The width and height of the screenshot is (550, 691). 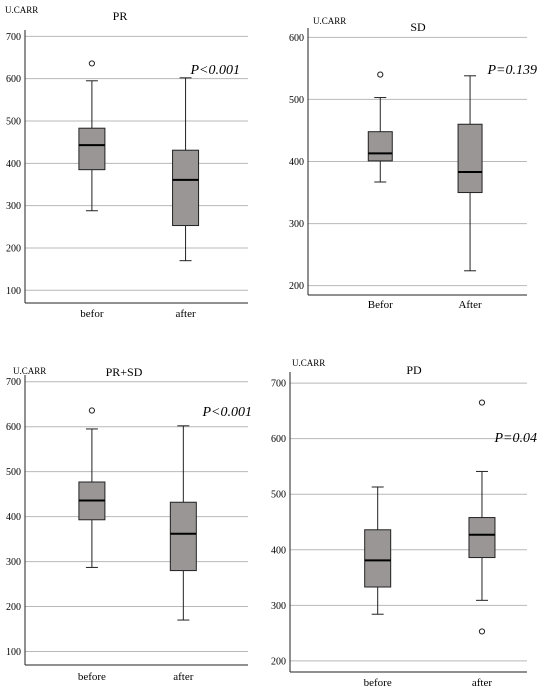 I want to click on x-category-label: befor, so click(x=92, y=314).